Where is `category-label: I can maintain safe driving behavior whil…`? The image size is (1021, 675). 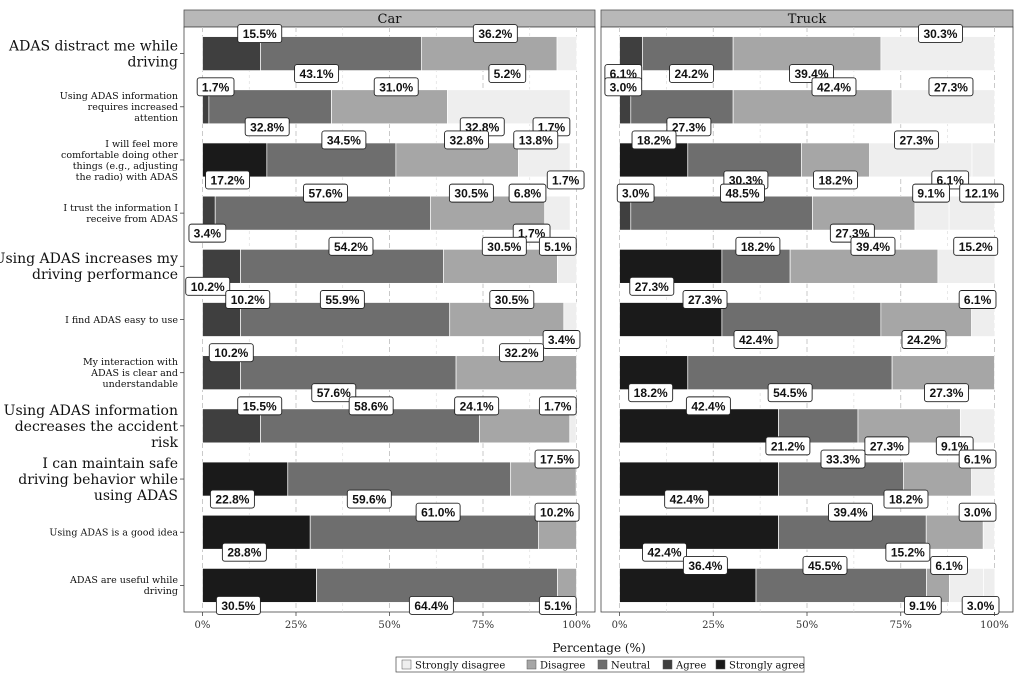 category-label: I can maintain safe driving behavior whil… is located at coordinates (98, 480).